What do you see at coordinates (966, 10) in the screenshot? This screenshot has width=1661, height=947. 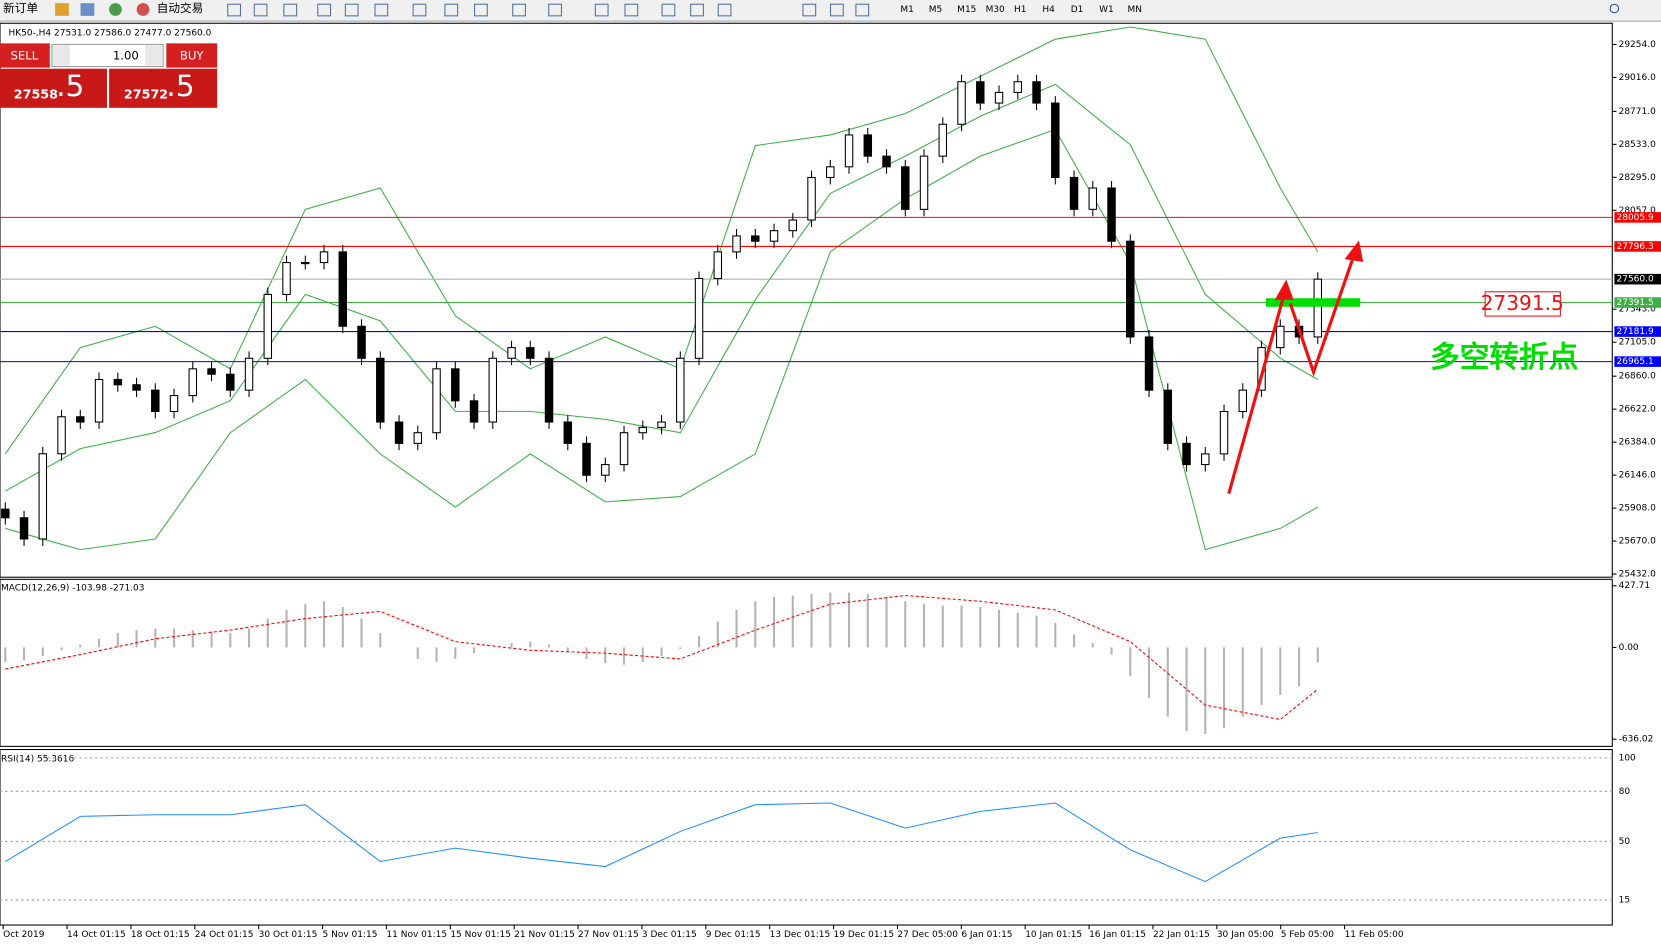 I see `timeframe-button: M15` at bounding box center [966, 10].